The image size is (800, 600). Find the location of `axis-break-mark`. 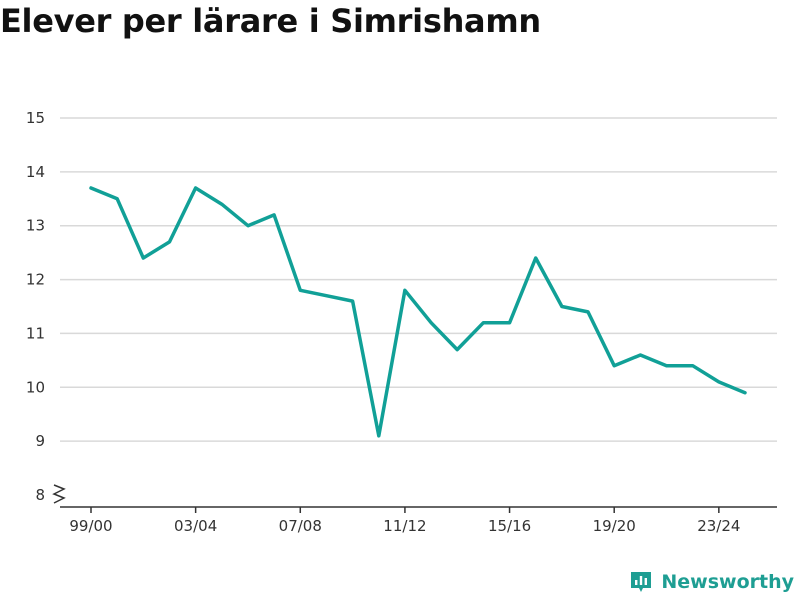

axis-break-mark is located at coordinates (59, 494).